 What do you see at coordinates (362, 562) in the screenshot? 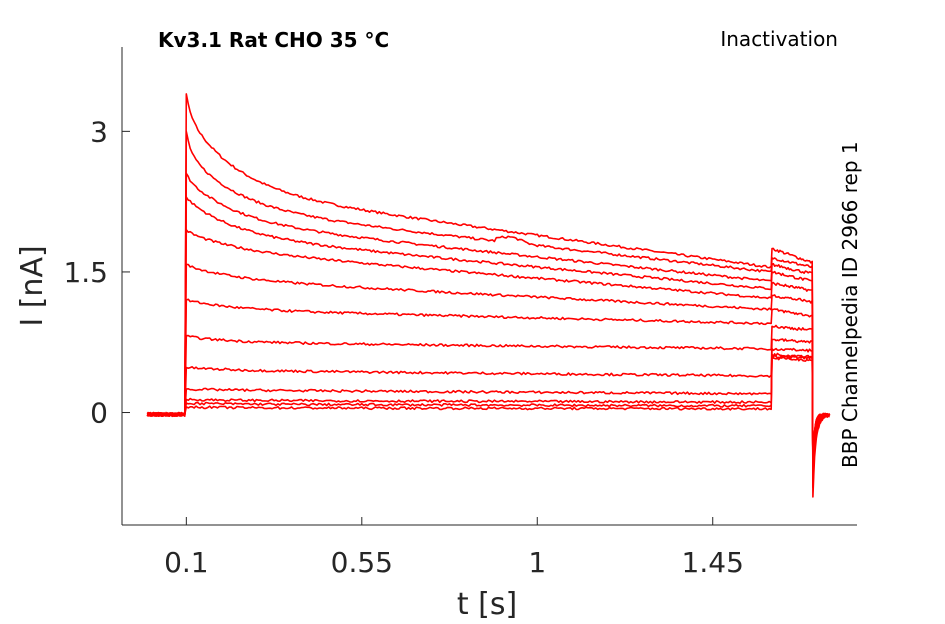
I see `x-tick-label: 0.55` at bounding box center [362, 562].